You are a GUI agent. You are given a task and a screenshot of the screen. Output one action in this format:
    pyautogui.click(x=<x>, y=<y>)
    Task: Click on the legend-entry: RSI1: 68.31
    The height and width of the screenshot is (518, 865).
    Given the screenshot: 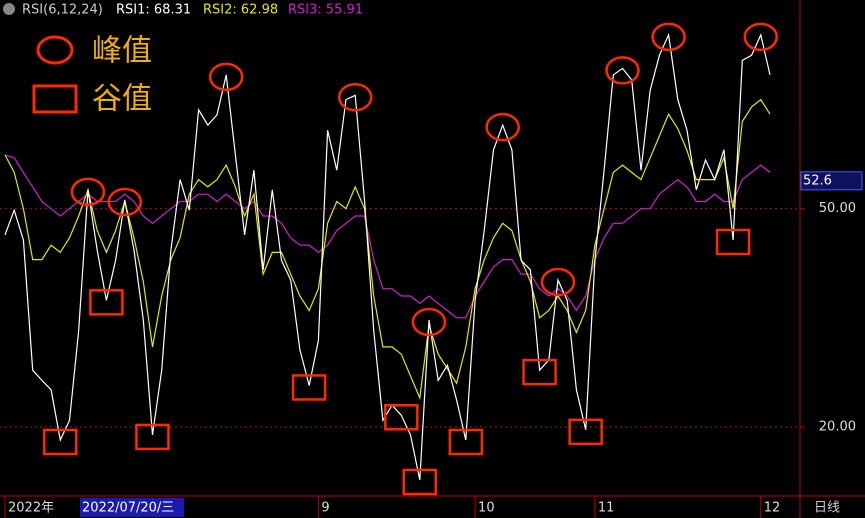 What is the action you would take?
    pyautogui.click(x=153, y=10)
    